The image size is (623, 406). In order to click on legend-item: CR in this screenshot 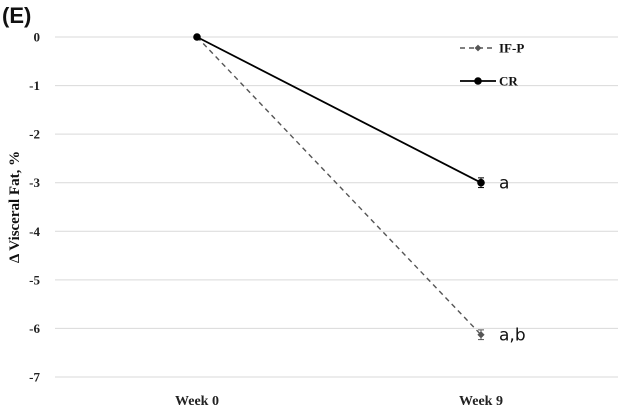, I will do `click(489, 81)`.